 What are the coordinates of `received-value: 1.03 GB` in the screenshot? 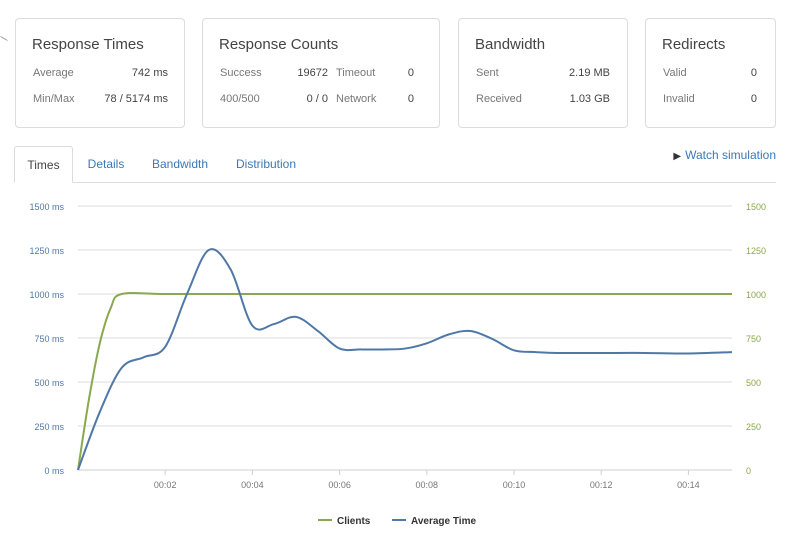 It's located at (589, 99).